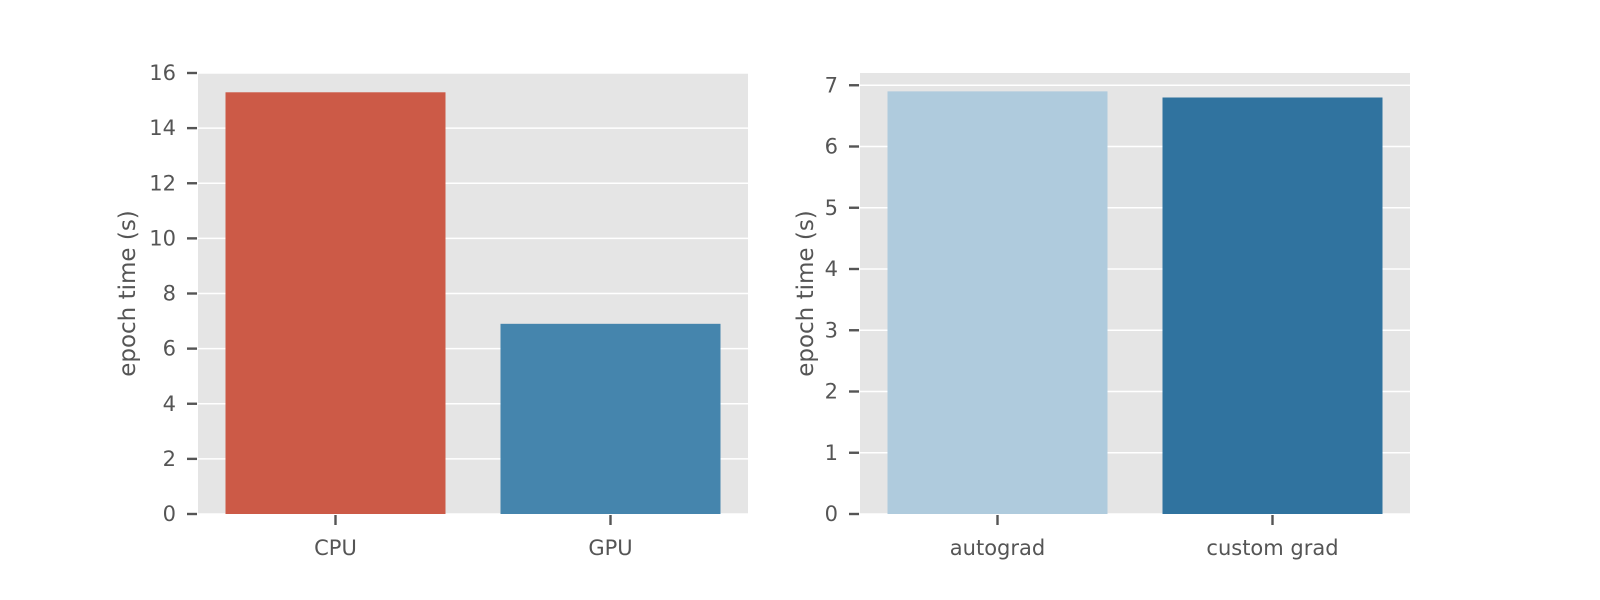 The height and width of the screenshot is (600, 1600). I want to click on x-tick-label: autograd, so click(997, 548).